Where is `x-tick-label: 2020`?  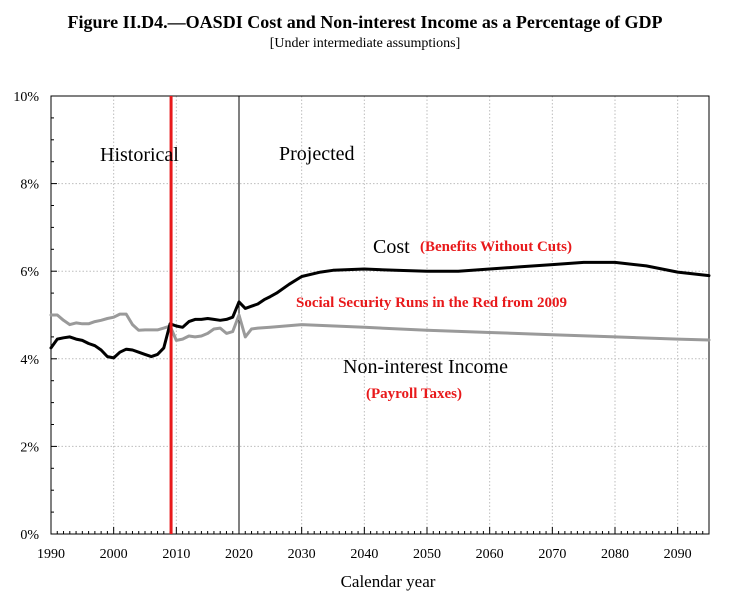
x-tick-label: 2020 is located at coordinates (239, 554).